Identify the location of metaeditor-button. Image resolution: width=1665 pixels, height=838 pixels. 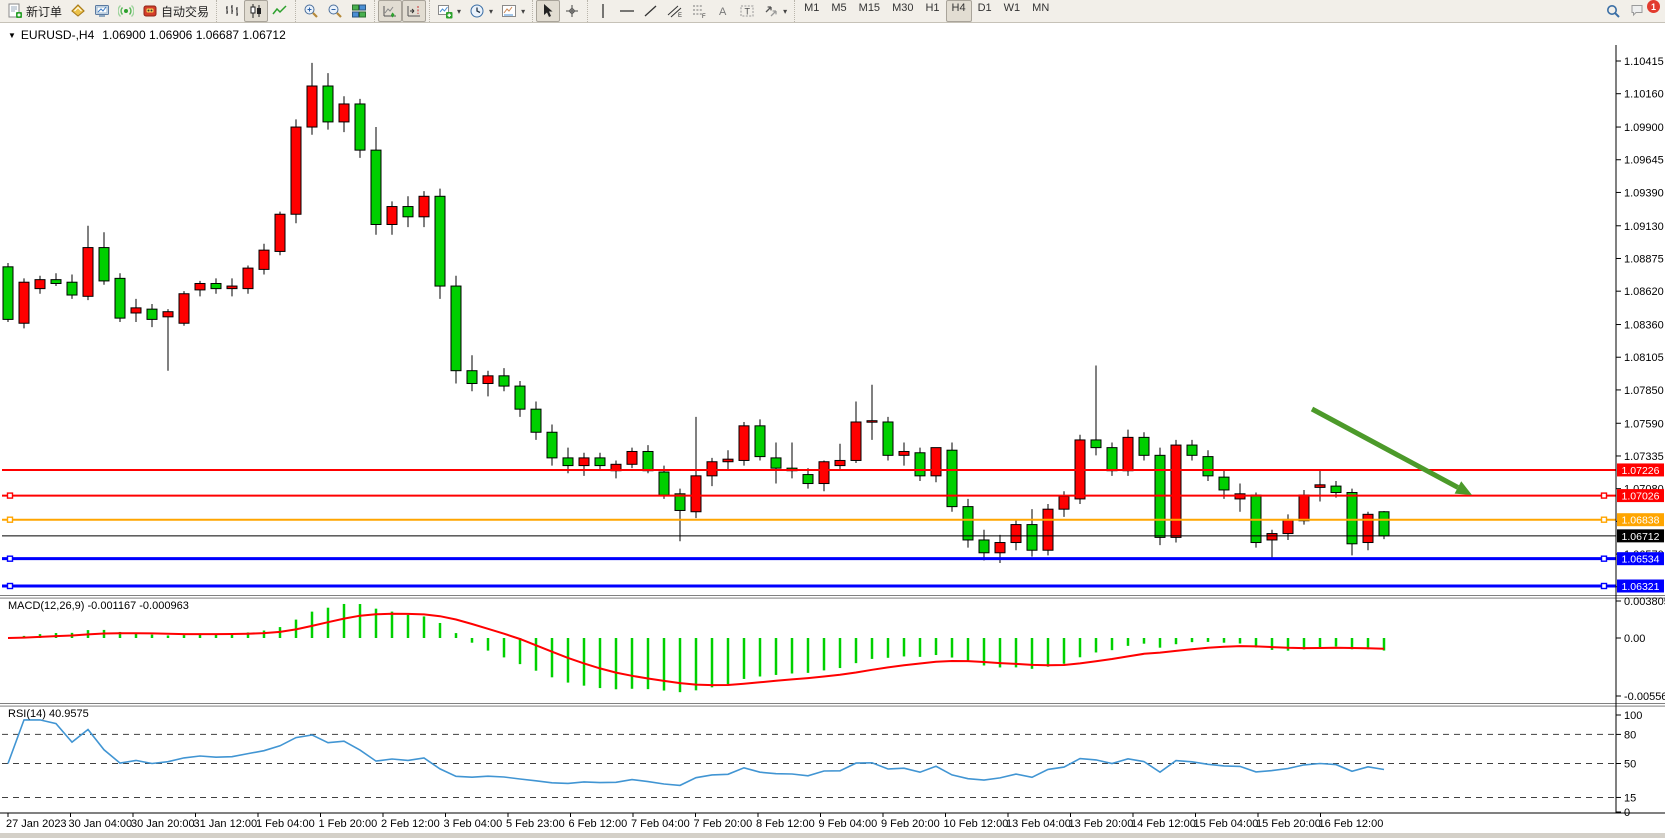
(78, 11).